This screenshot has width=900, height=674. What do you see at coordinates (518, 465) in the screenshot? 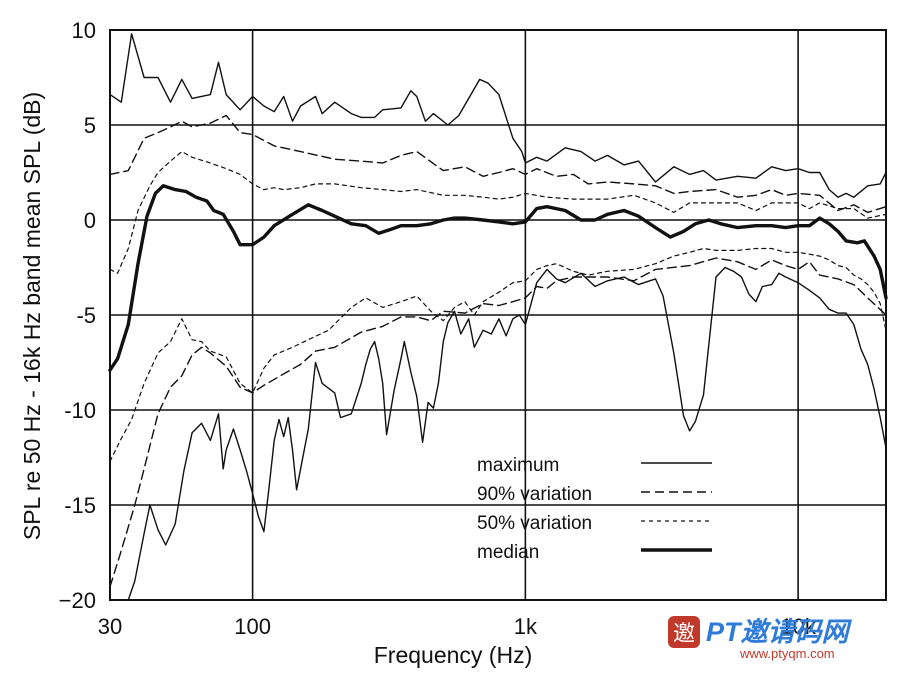
I see `legend-label: maximum` at bounding box center [518, 465].